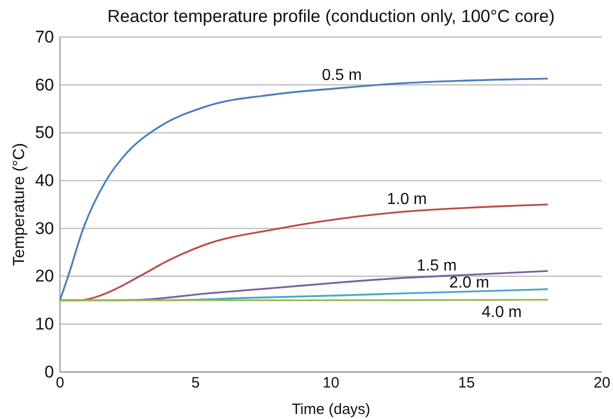 The height and width of the screenshot is (419, 613). What do you see at coordinates (331, 383) in the screenshot?
I see `x-tick-label: 10` at bounding box center [331, 383].